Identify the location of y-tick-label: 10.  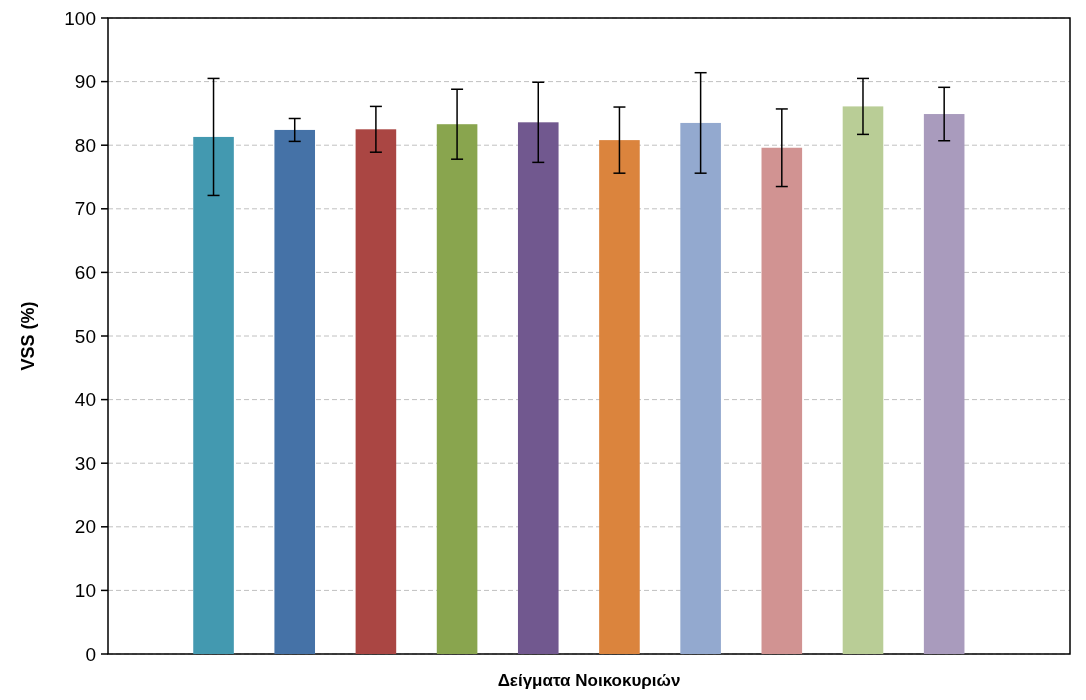
(85, 591).